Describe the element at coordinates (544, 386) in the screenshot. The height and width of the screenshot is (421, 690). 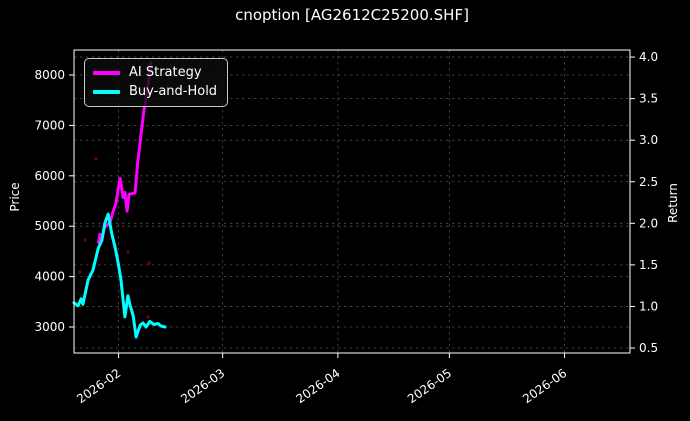
I see `date-tick-label: 2026-06` at that location.